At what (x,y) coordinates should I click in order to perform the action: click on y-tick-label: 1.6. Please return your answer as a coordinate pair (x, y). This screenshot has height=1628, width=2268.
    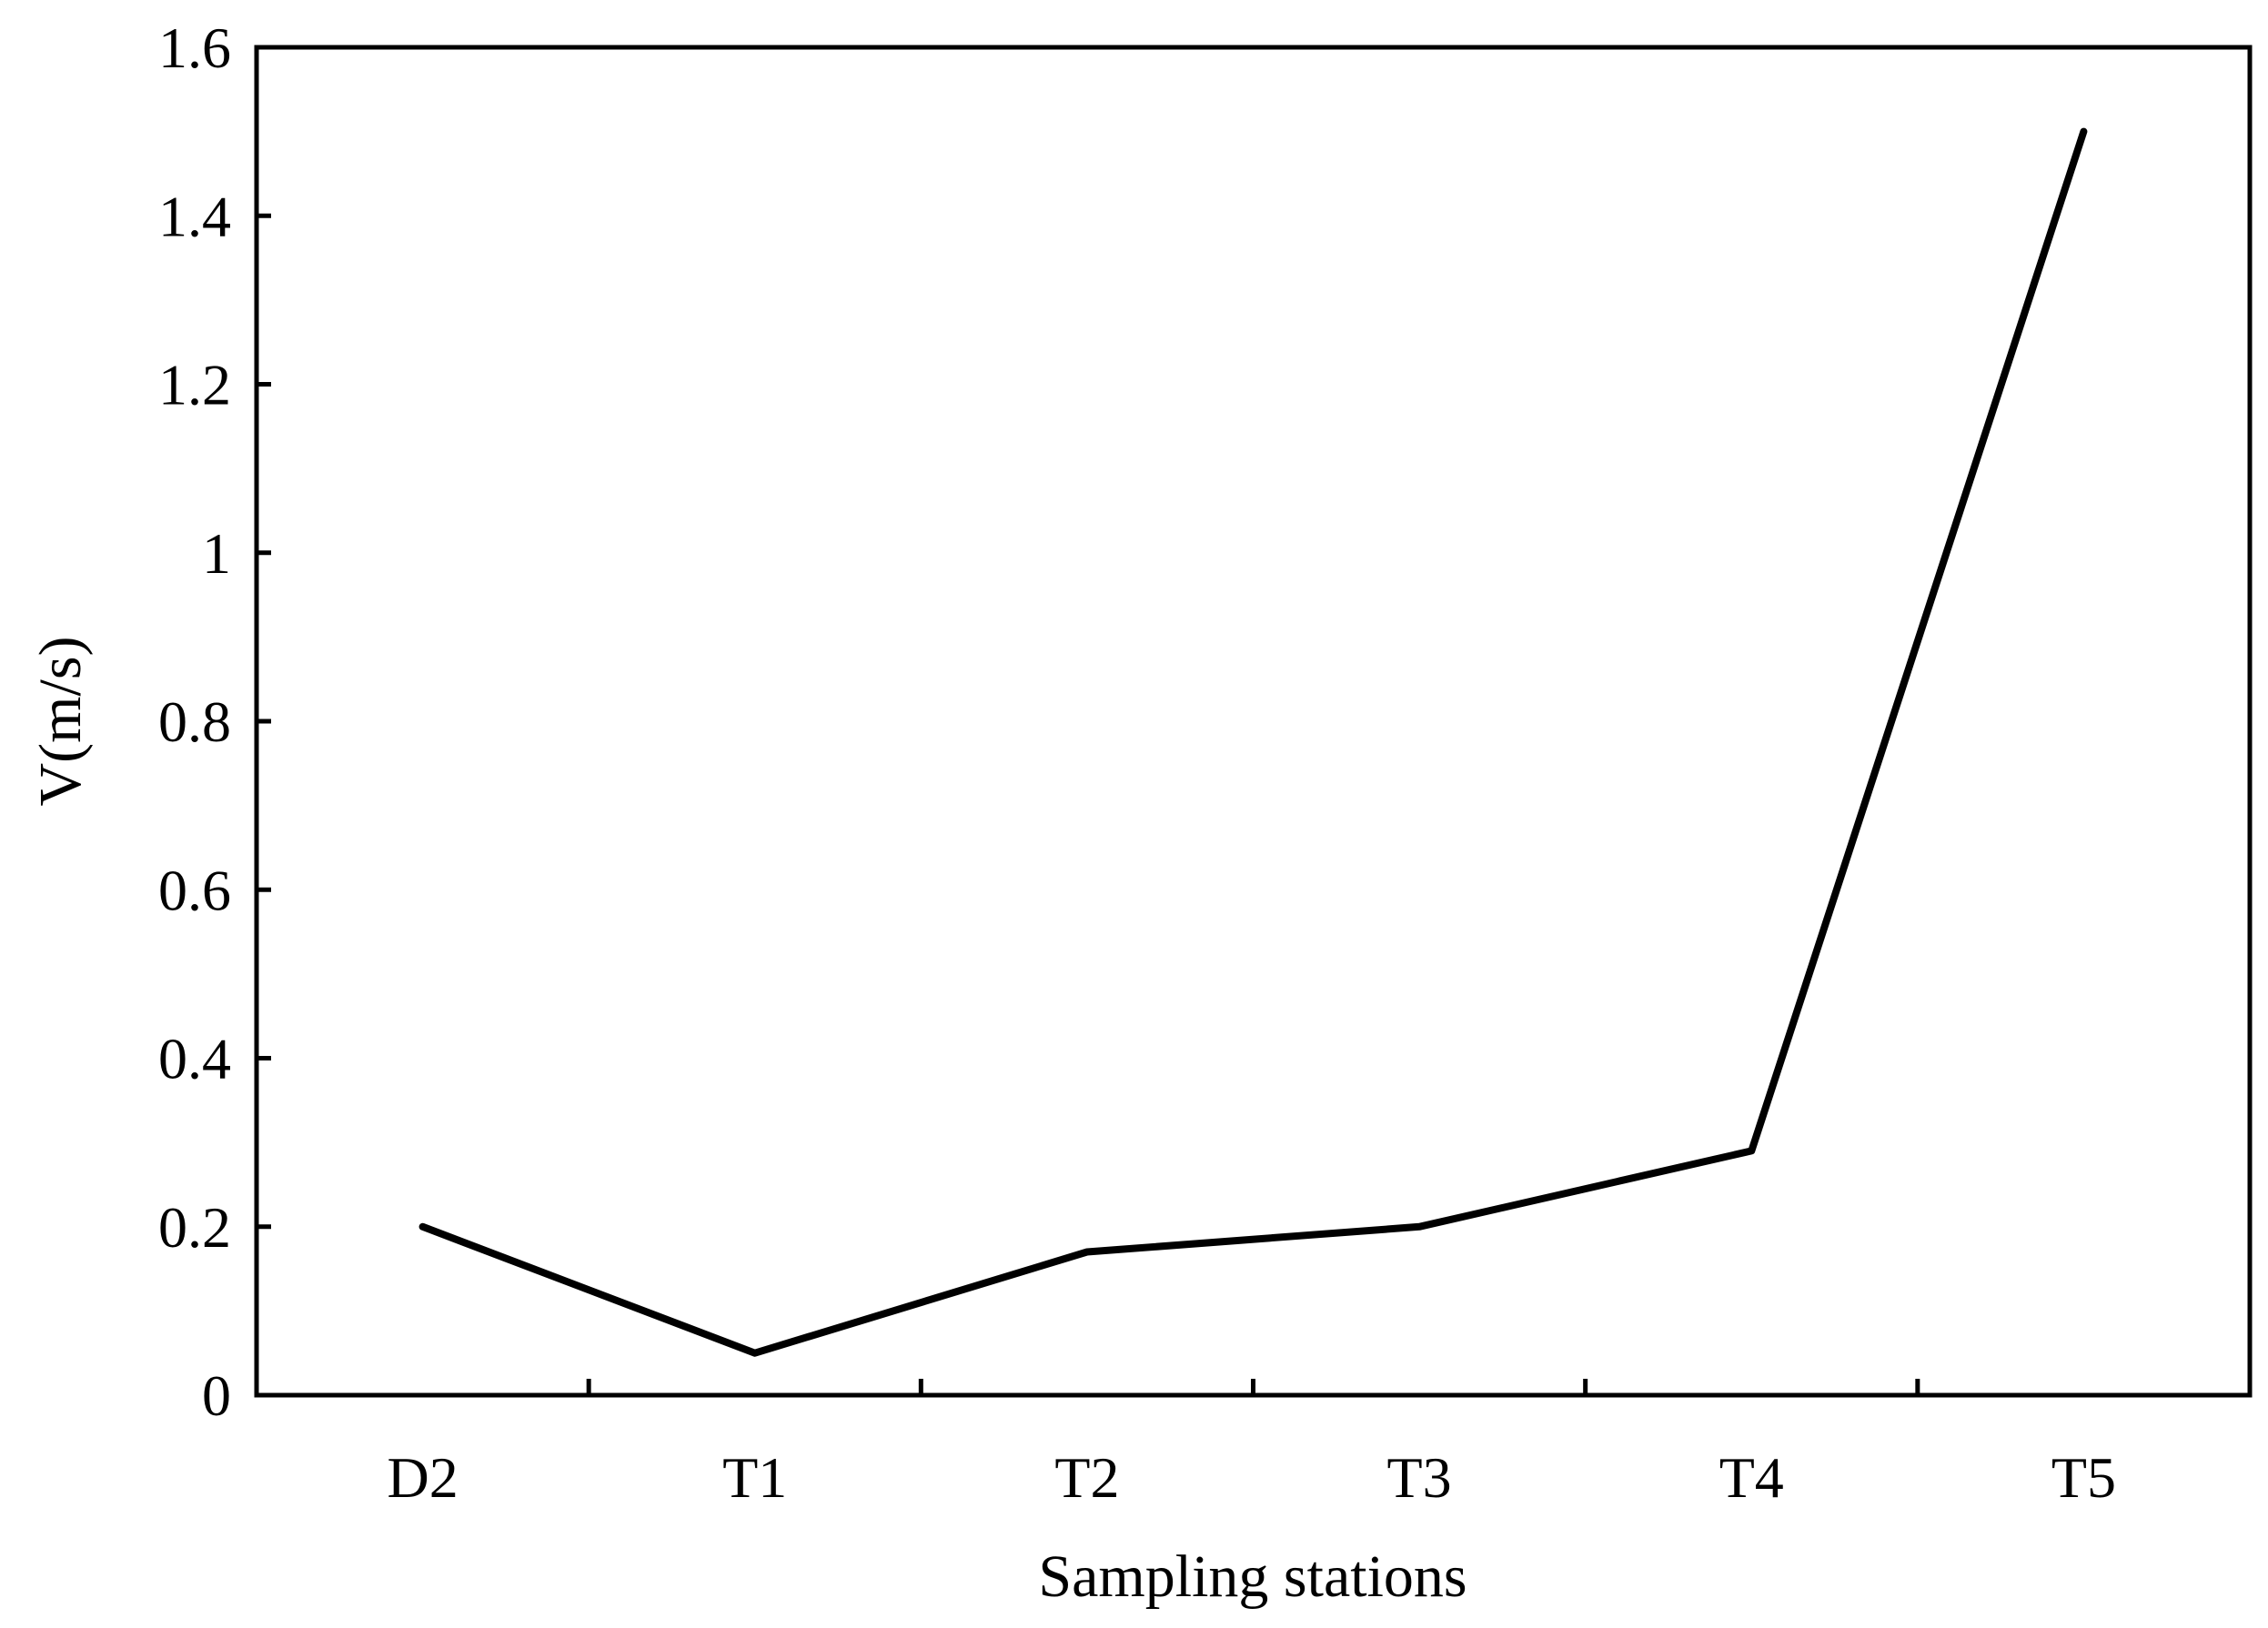
    Looking at the image, I should click on (195, 48).